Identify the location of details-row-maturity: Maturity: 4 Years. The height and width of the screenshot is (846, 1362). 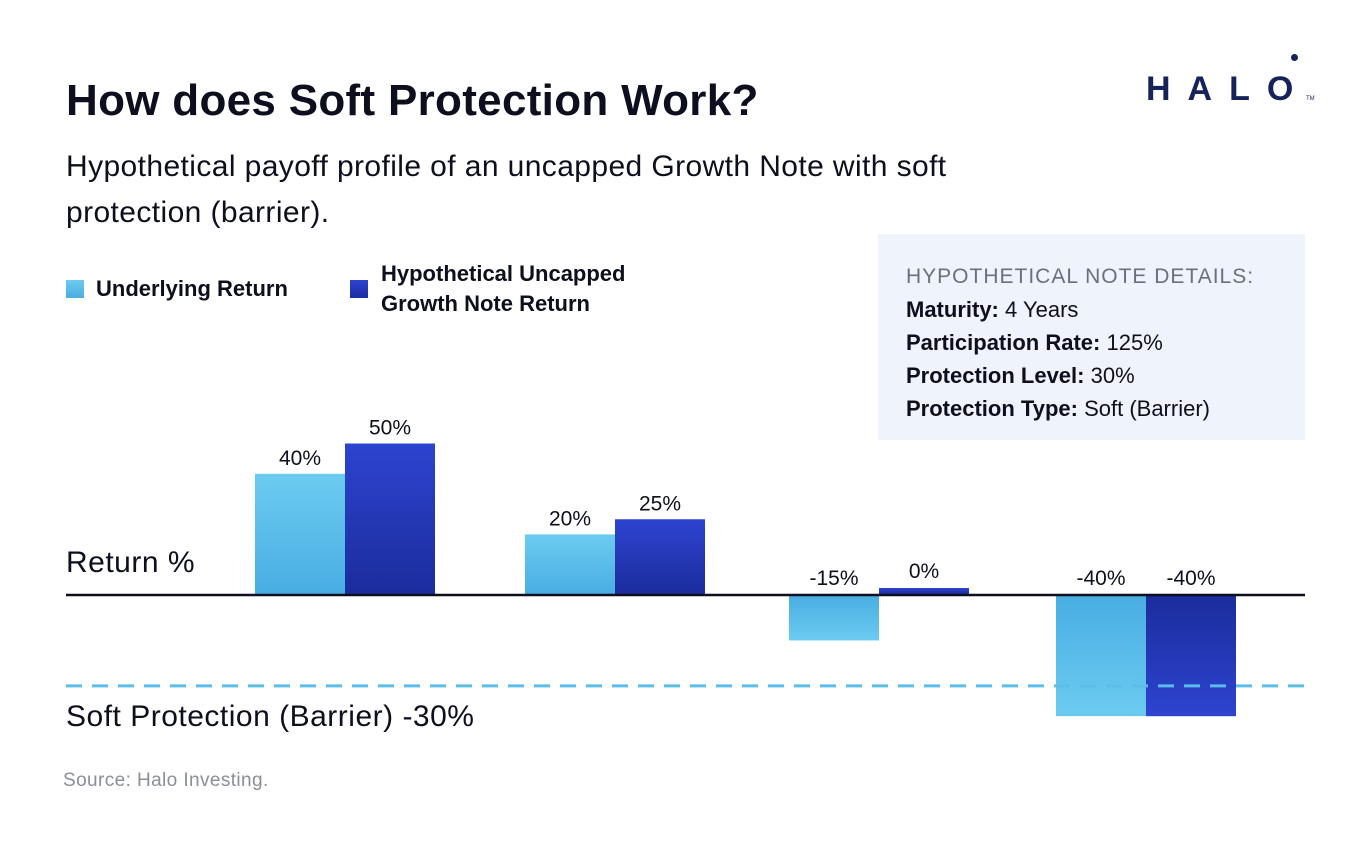
(1105, 309).